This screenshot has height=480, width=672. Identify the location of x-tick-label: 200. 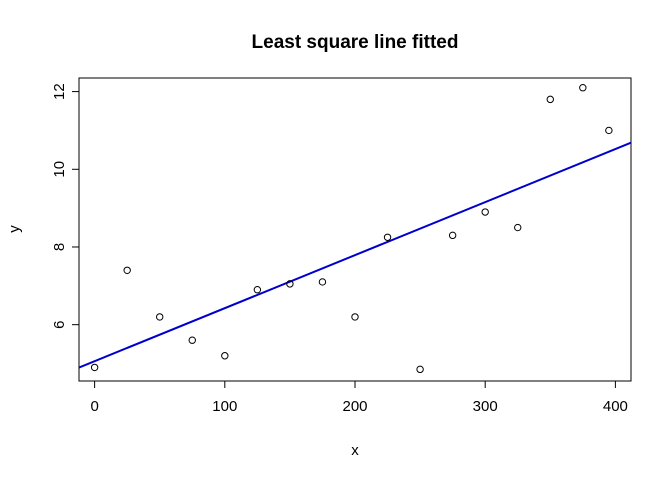
(354, 406).